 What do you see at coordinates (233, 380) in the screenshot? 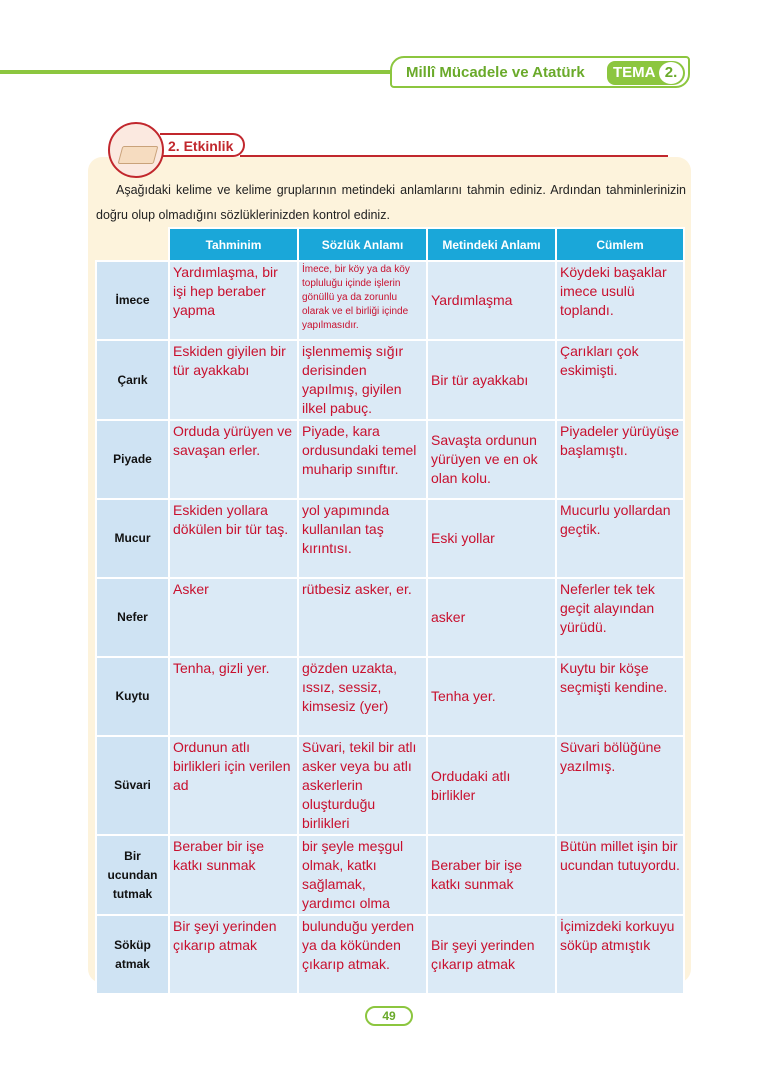
I see `guess-cell: Eskiden giyilen bir tür ayakkabı` at bounding box center [233, 380].